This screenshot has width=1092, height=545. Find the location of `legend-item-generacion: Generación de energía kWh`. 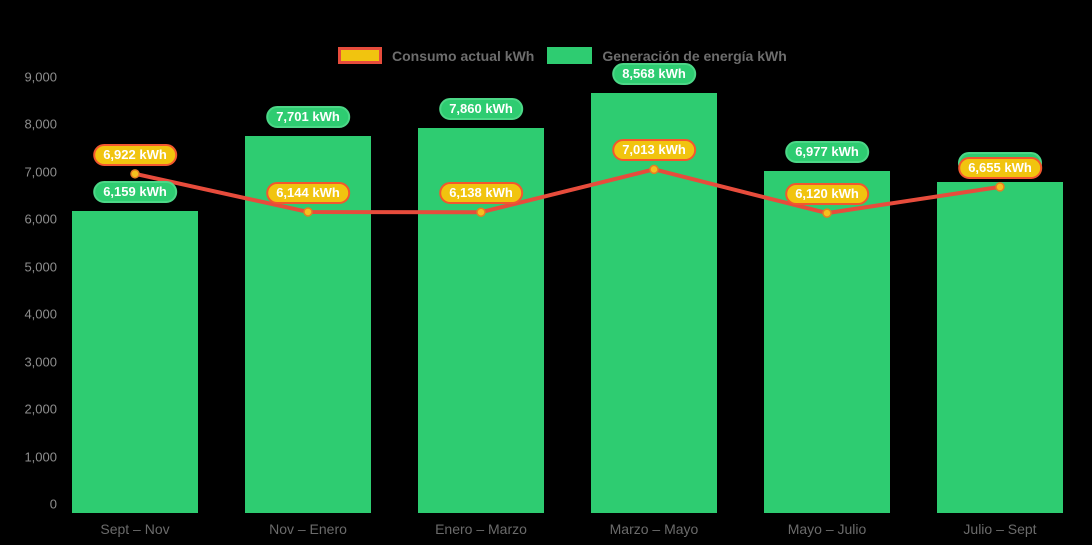

legend-item-generacion: Generación de energía kWh is located at coordinates (667, 55).